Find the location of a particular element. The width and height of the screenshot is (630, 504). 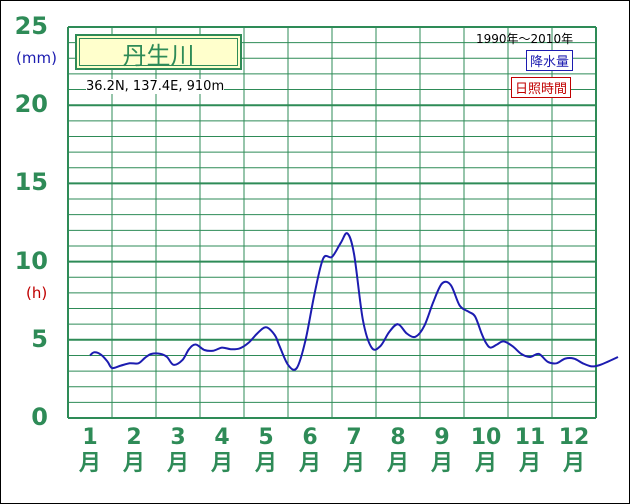

y-tick-label: 0 is located at coordinates (39, 417).